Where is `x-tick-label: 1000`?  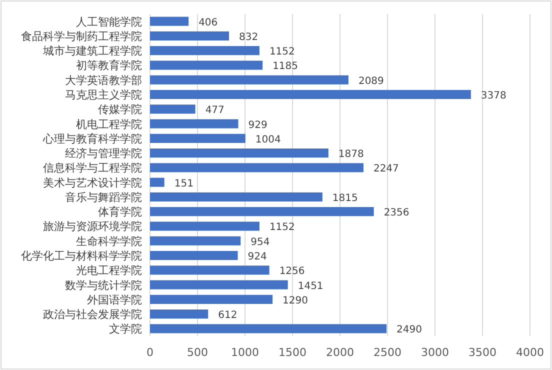
x-tick-label: 1000 is located at coordinates (245, 352).